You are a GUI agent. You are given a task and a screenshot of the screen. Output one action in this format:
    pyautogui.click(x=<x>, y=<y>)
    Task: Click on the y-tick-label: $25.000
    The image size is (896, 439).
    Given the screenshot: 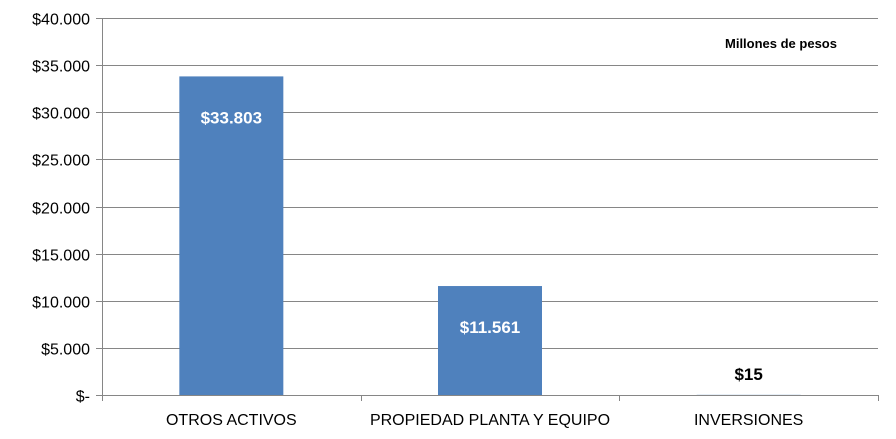 What is the action you would take?
    pyautogui.click(x=61, y=161)
    